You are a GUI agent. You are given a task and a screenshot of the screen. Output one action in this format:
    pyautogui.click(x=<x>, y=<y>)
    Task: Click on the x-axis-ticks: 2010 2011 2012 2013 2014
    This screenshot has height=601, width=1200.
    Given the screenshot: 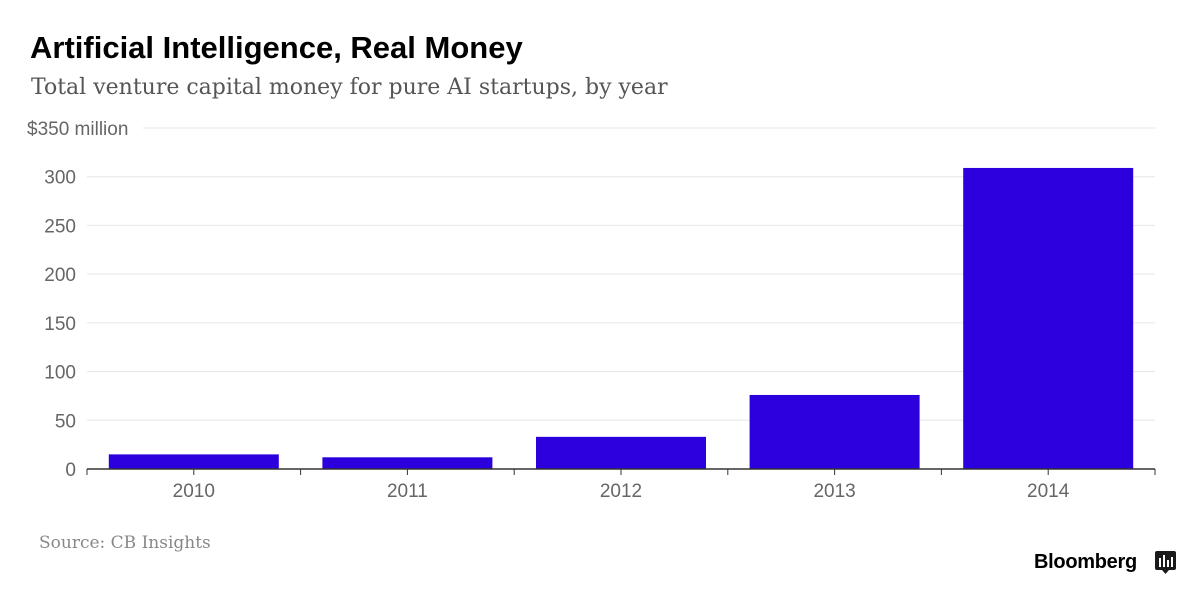 What is the action you would take?
    pyautogui.click(x=621, y=491)
    